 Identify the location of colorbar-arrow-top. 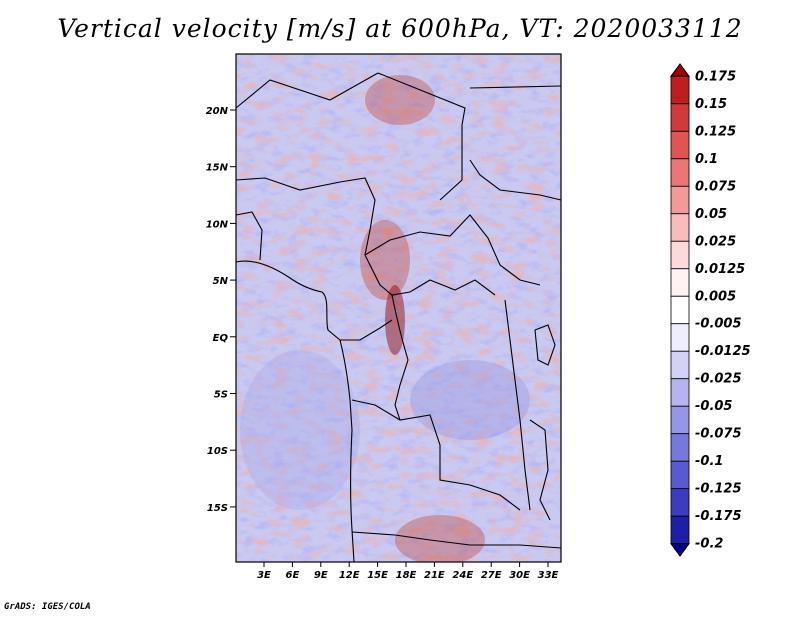
(680, 70).